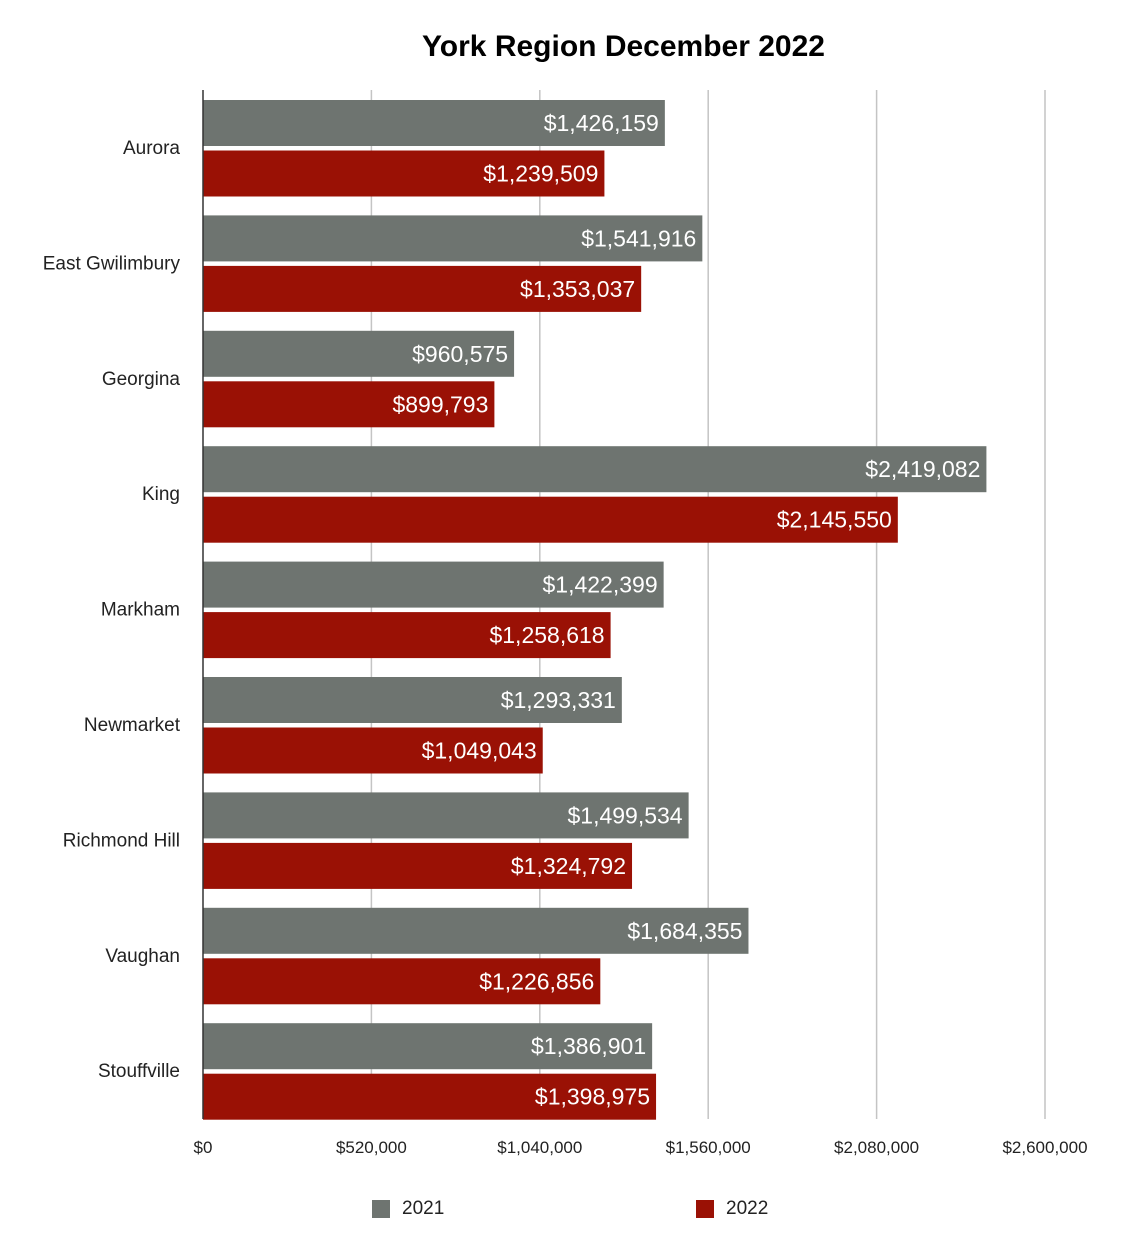 Image resolution: width=1130 pixels, height=1242 pixels. I want to click on bar-value-label: $1,324,792, so click(568, 866).